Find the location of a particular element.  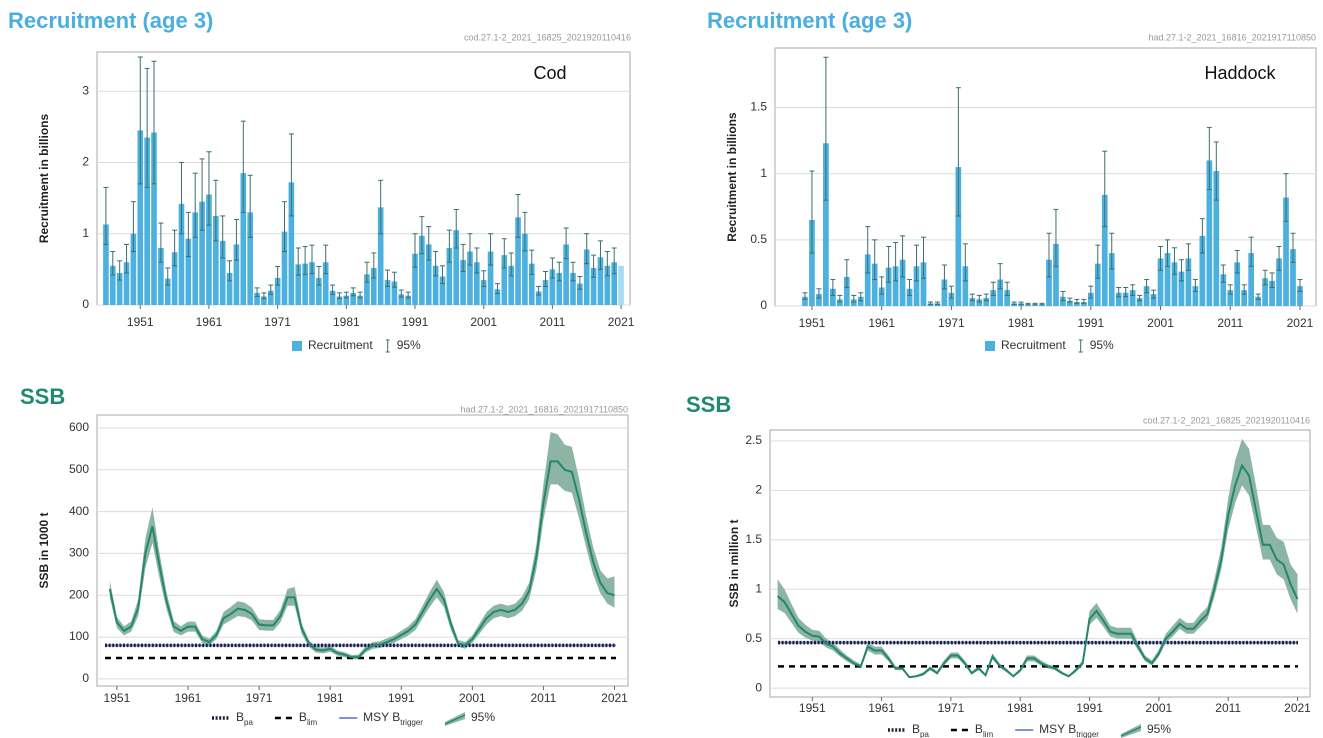

legend-text: MSY B is located at coordinates (1057, 729).